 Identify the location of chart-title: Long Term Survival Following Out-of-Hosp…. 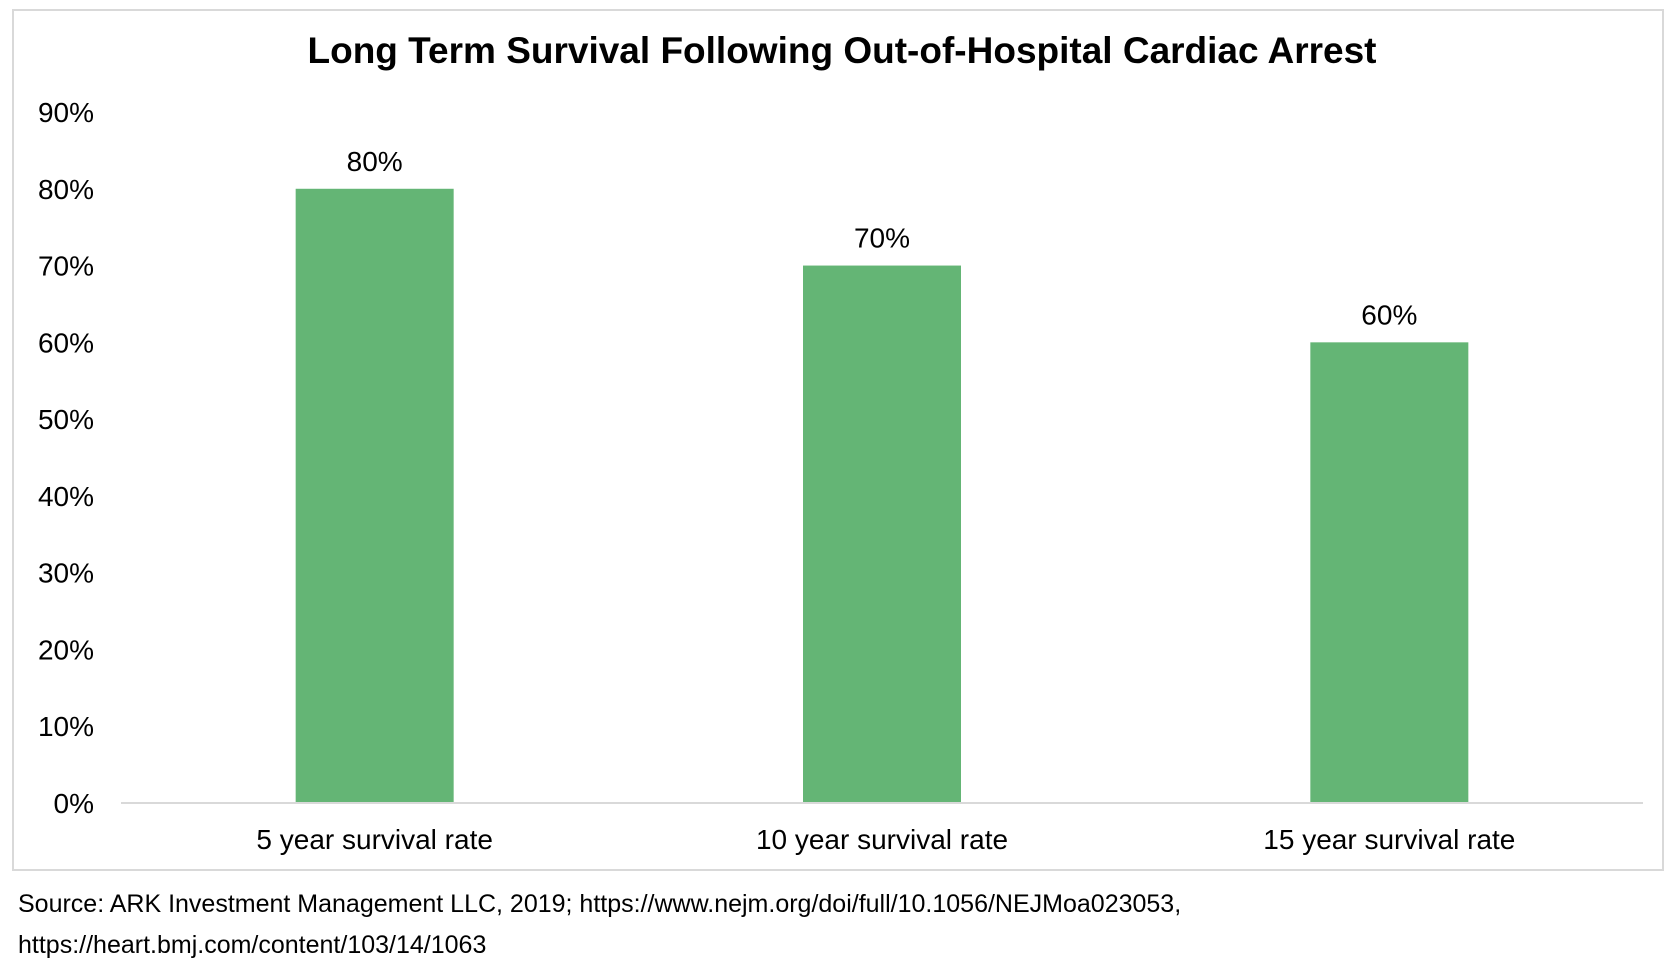
(842, 50).